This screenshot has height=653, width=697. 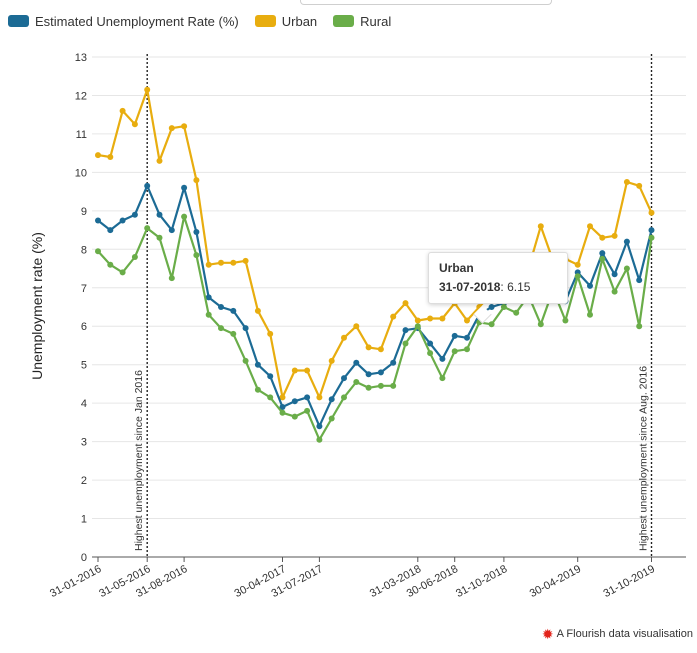 I want to click on x-tick-label: 31-10-2018, so click(x=481, y=581).